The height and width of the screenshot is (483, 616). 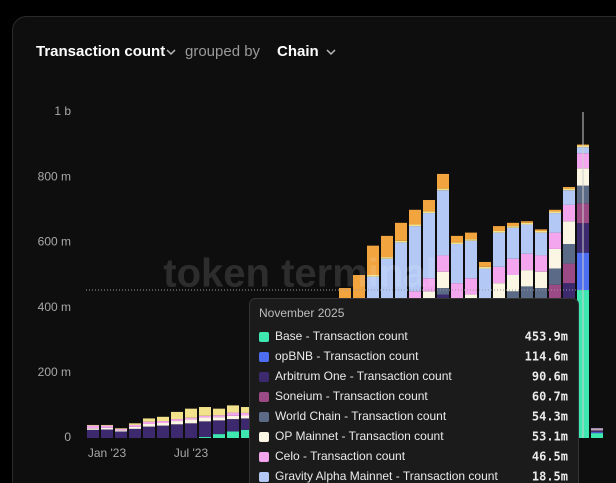 What do you see at coordinates (67, 437) in the screenshot?
I see `y-tick-label: 0` at bounding box center [67, 437].